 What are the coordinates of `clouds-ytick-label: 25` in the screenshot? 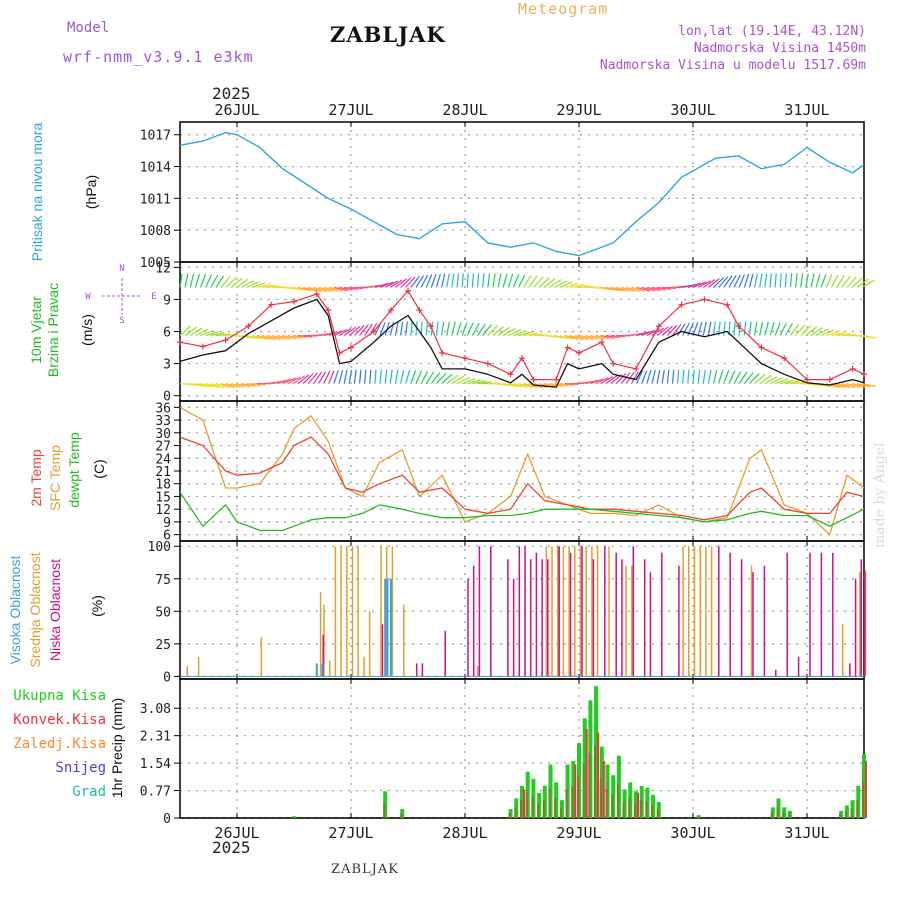 It's located at (163, 645).